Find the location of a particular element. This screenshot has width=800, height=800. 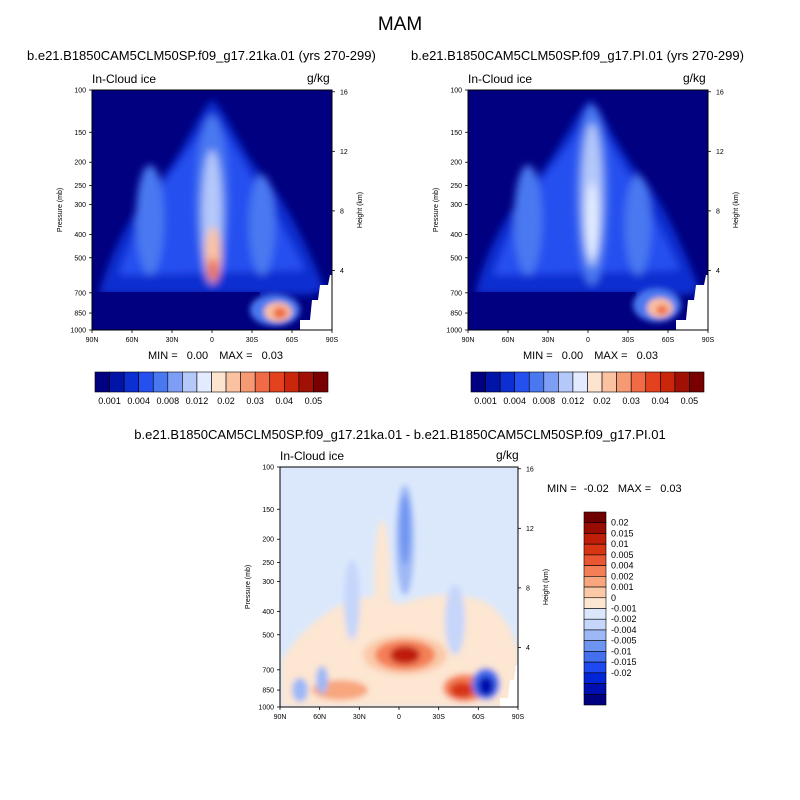

panel2-ytick-label: 200 is located at coordinates (456, 163).